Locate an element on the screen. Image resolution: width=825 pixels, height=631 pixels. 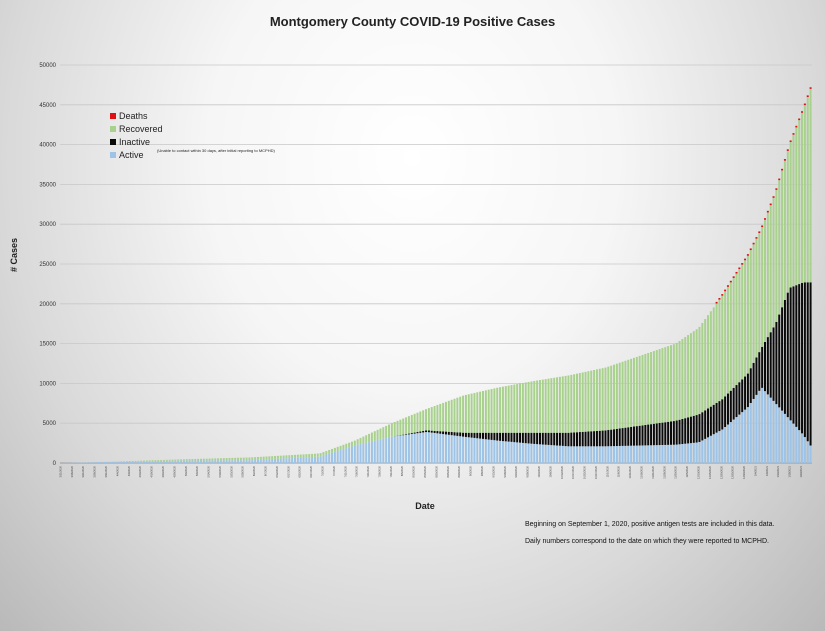
x-tick-label: 7/11/2020 is located at coordinates (345, 471).